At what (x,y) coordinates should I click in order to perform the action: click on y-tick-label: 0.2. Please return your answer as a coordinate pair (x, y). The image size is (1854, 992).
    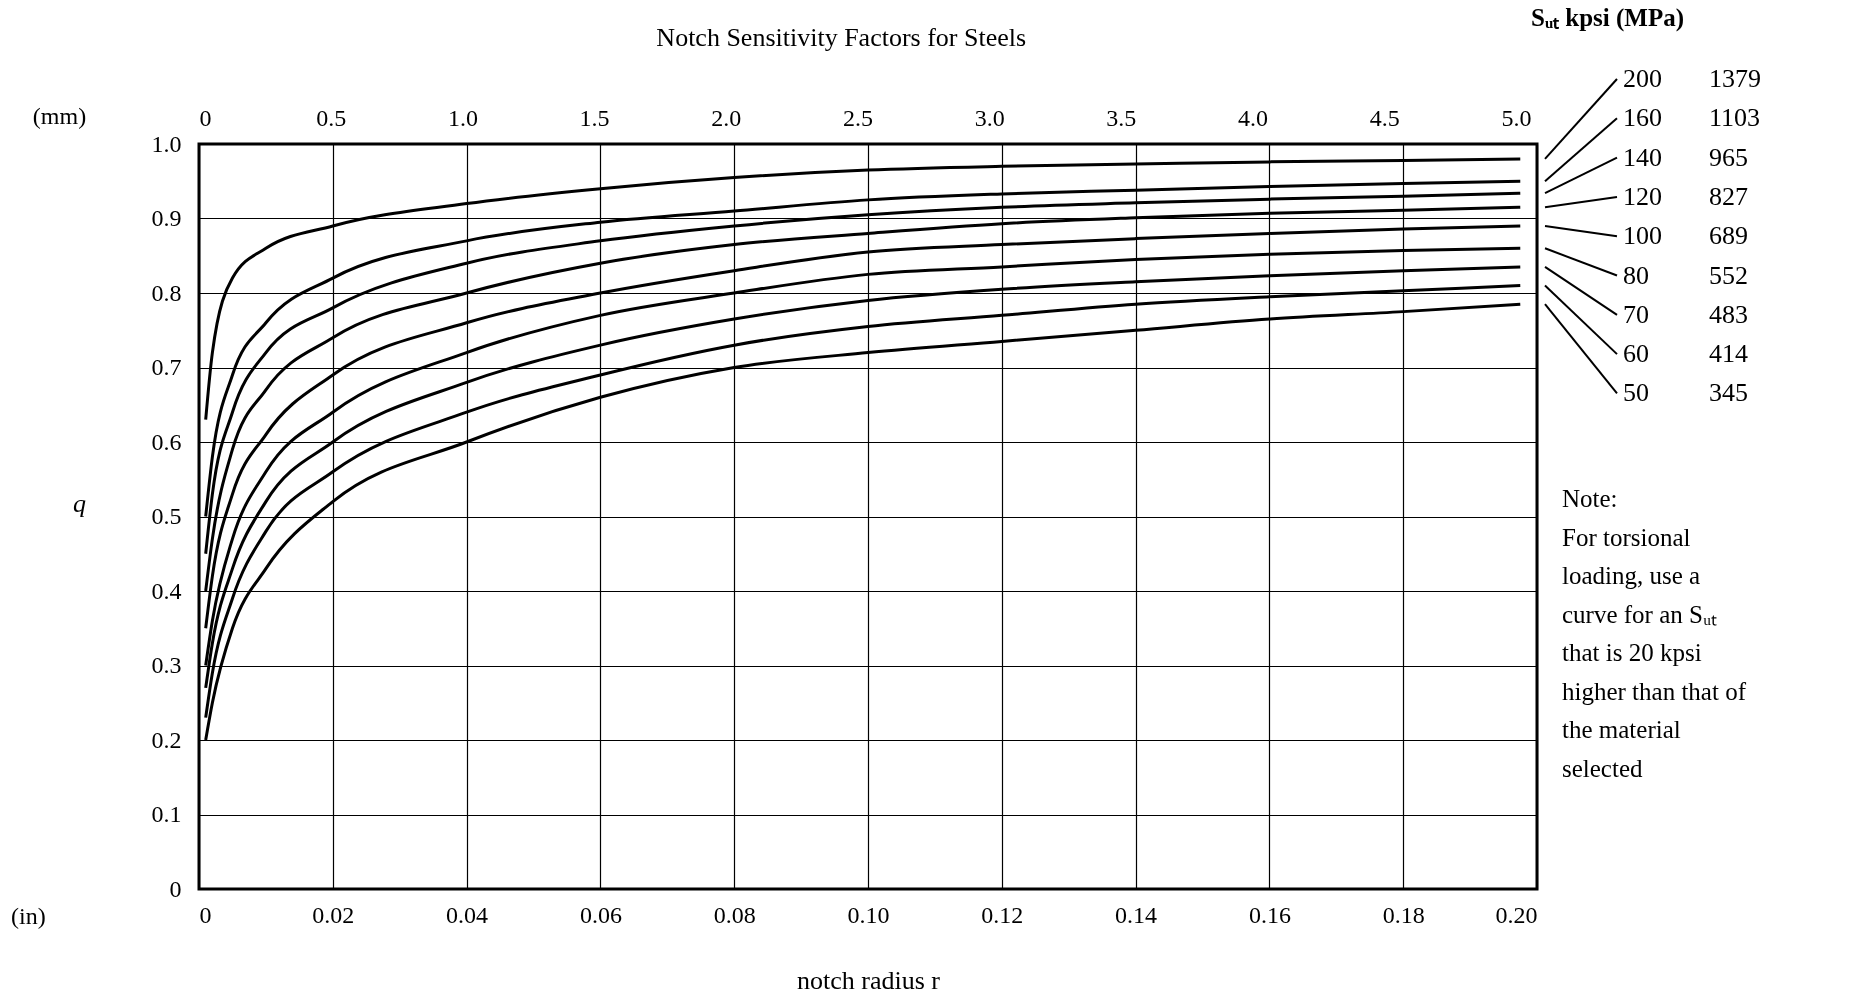
    Looking at the image, I should click on (166, 739).